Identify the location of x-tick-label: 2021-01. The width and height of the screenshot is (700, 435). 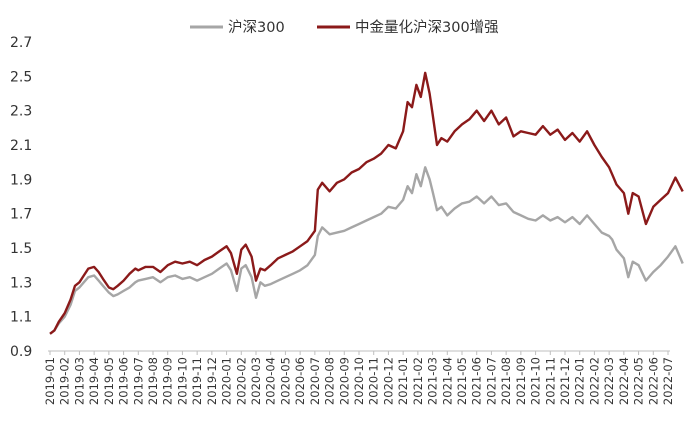
(403, 381).